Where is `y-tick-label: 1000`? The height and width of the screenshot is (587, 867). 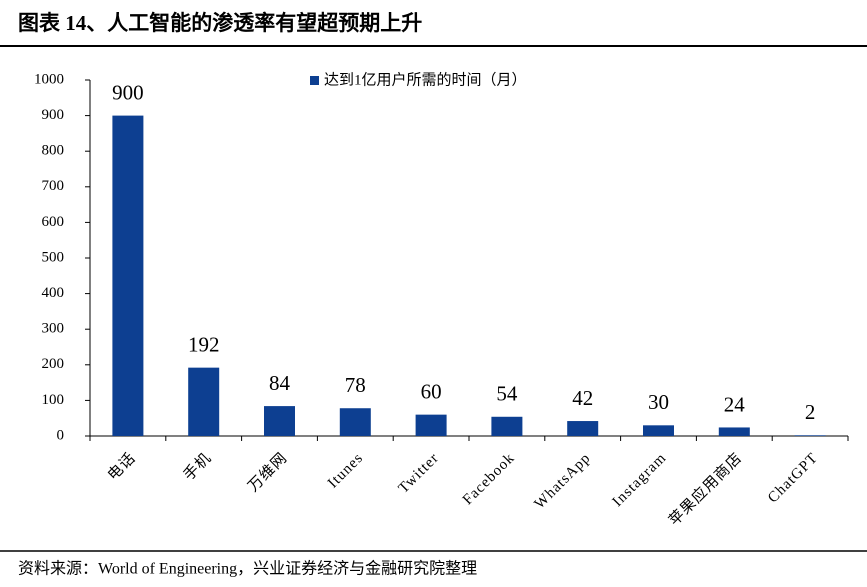 y-tick-label: 1000 is located at coordinates (49, 79).